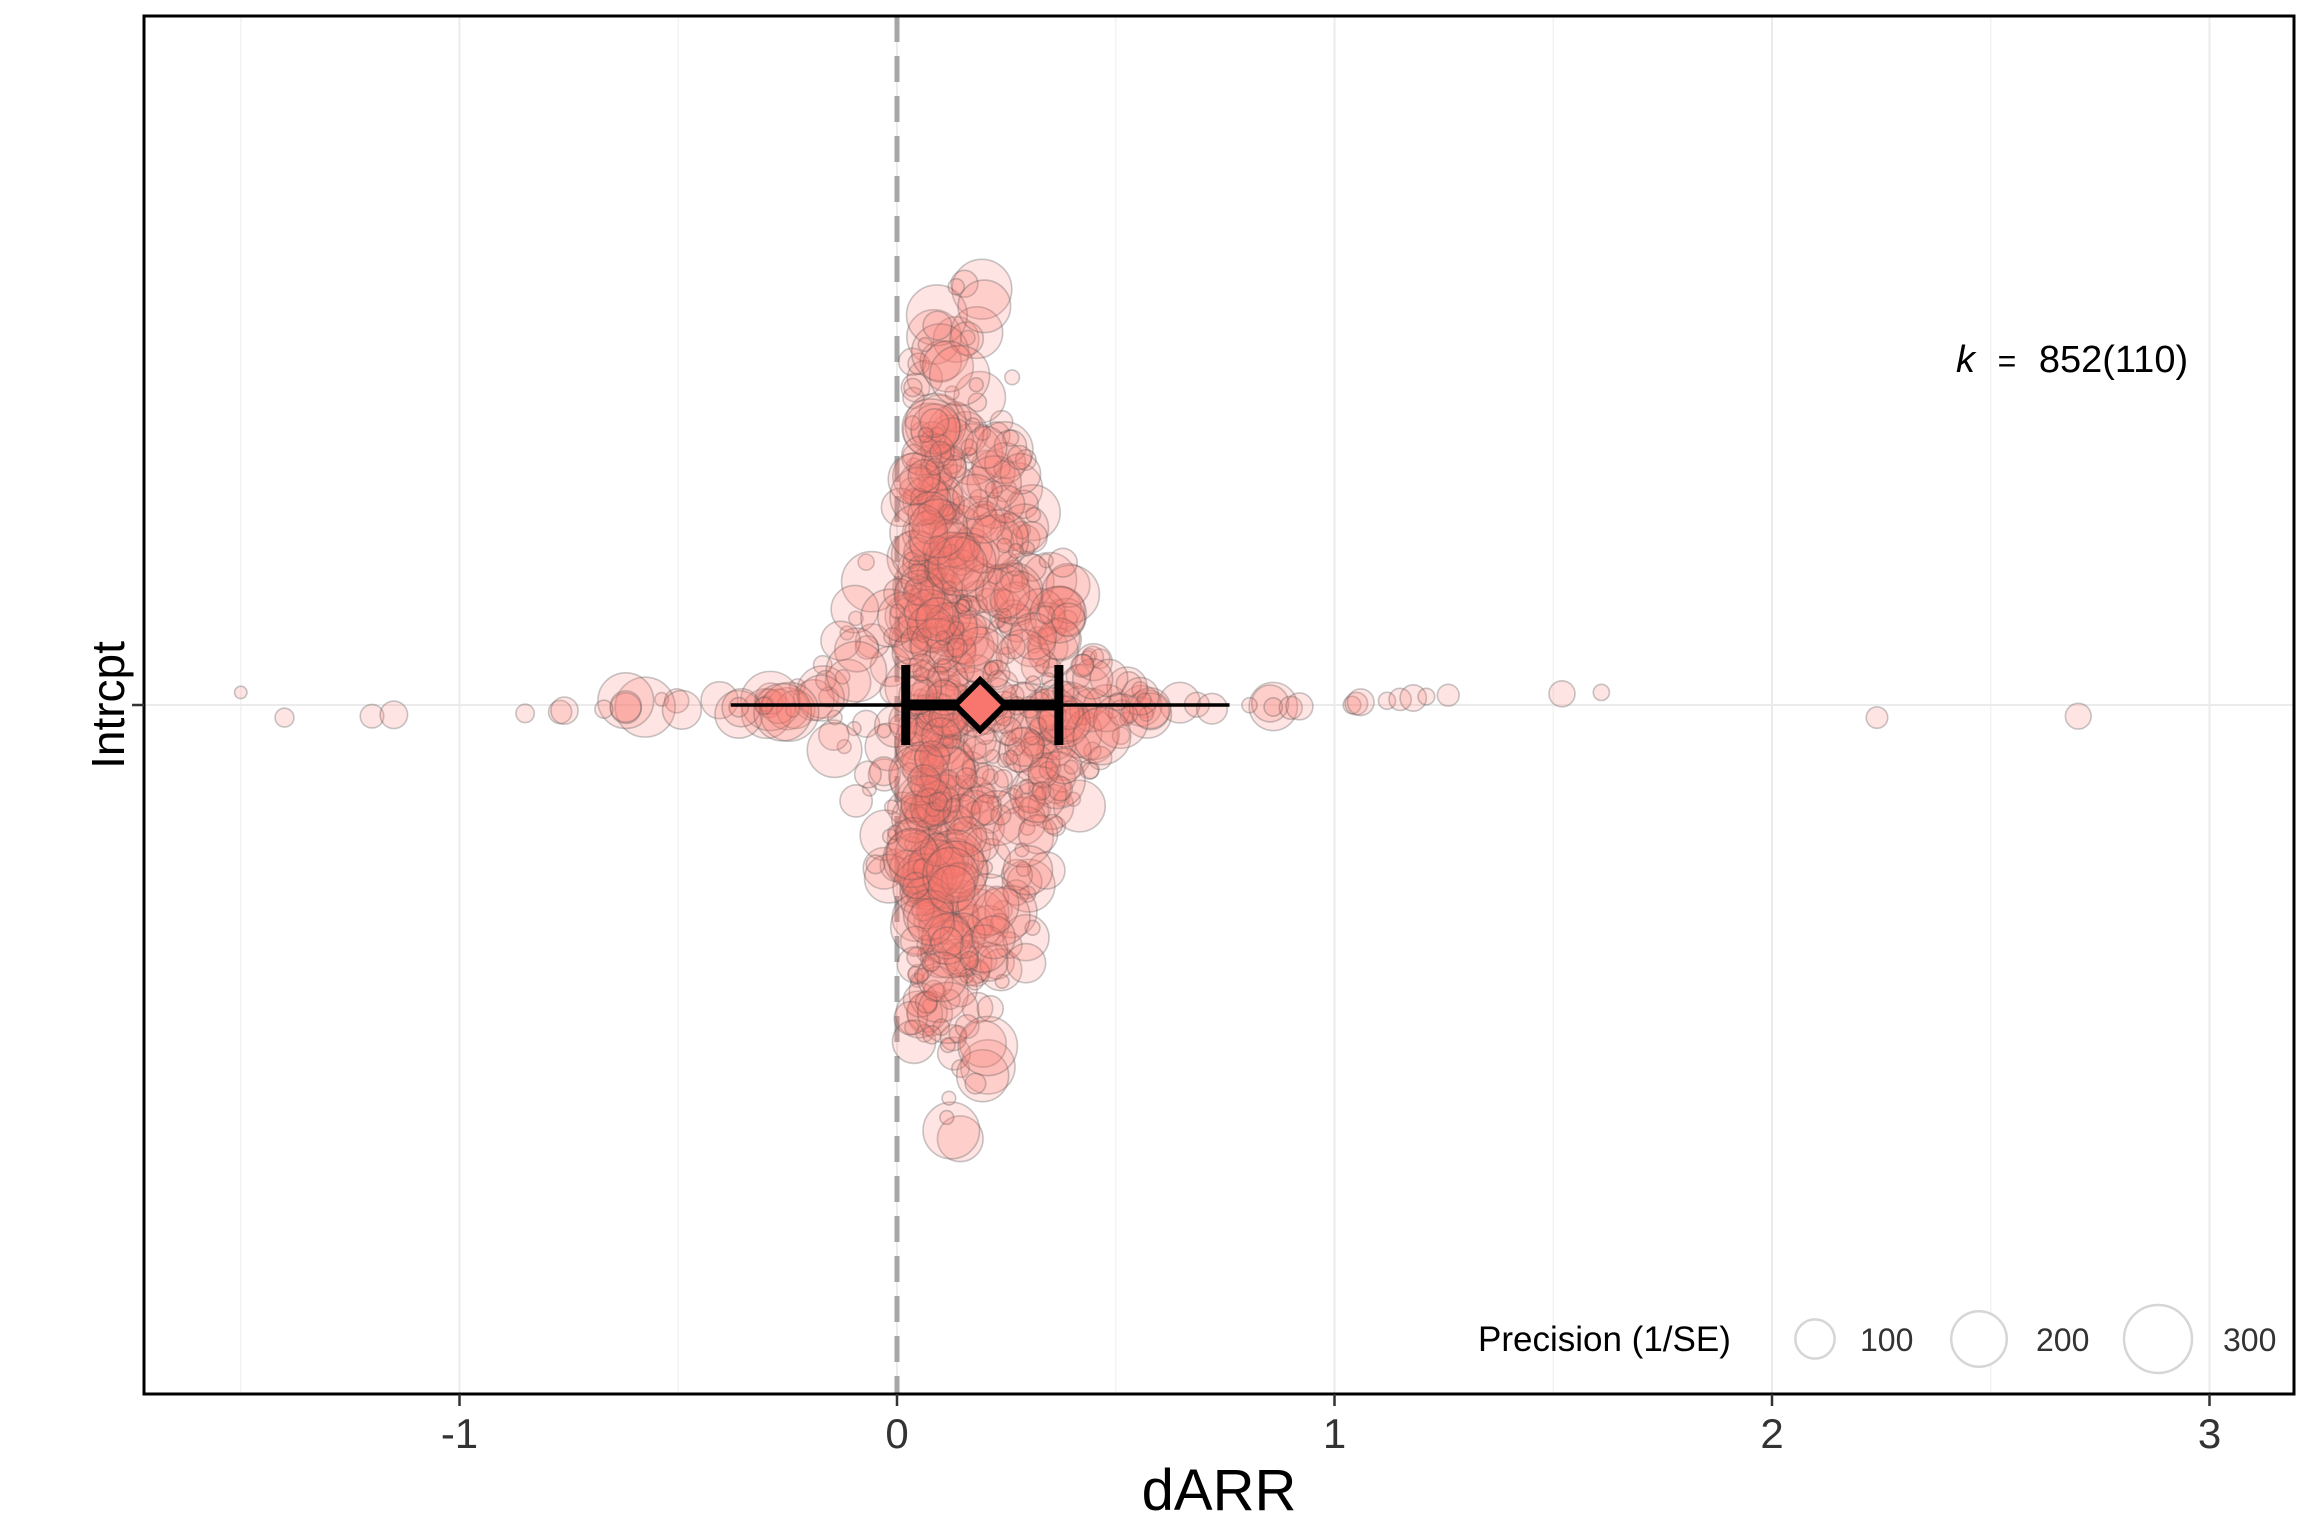 This screenshot has width=2304, height=1536. Describe the element at coordinates (2072, 360) in the screenshot. I see `k-annotation: k = 852(110)` at that location.